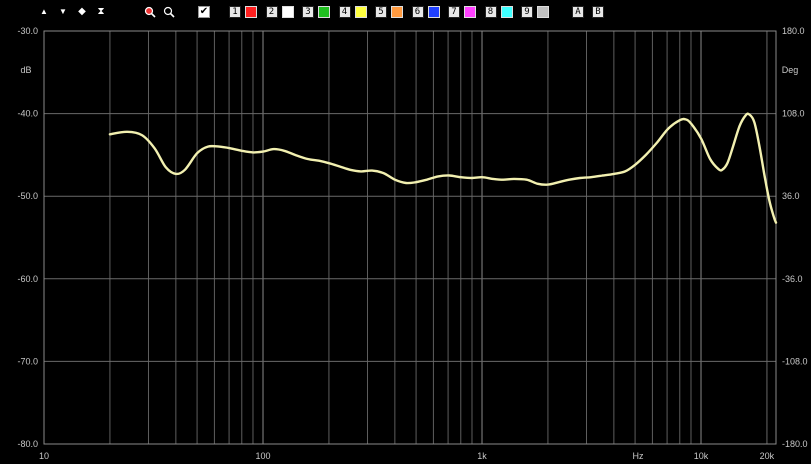  I want to click on y2-tick-label: 36.0, so click(791, 196).